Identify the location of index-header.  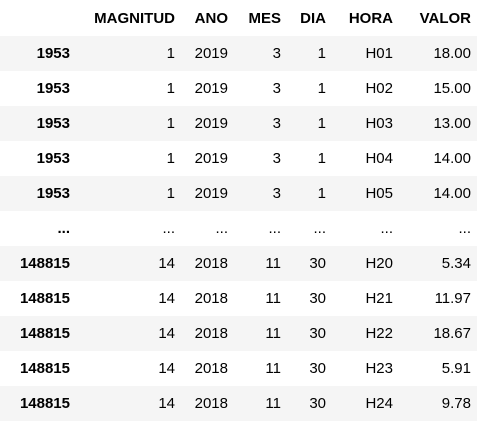
(38, 18).